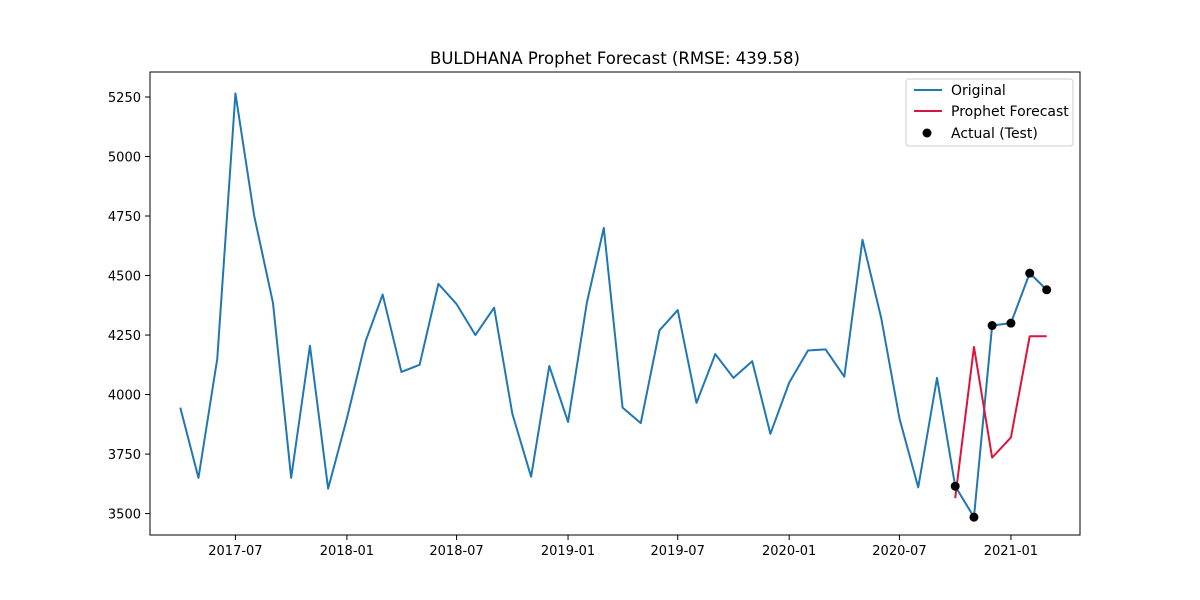  Describe the element at coordinates (347, 551) in the screenshot. I see `x-tick-label: 2018-01` at that location.